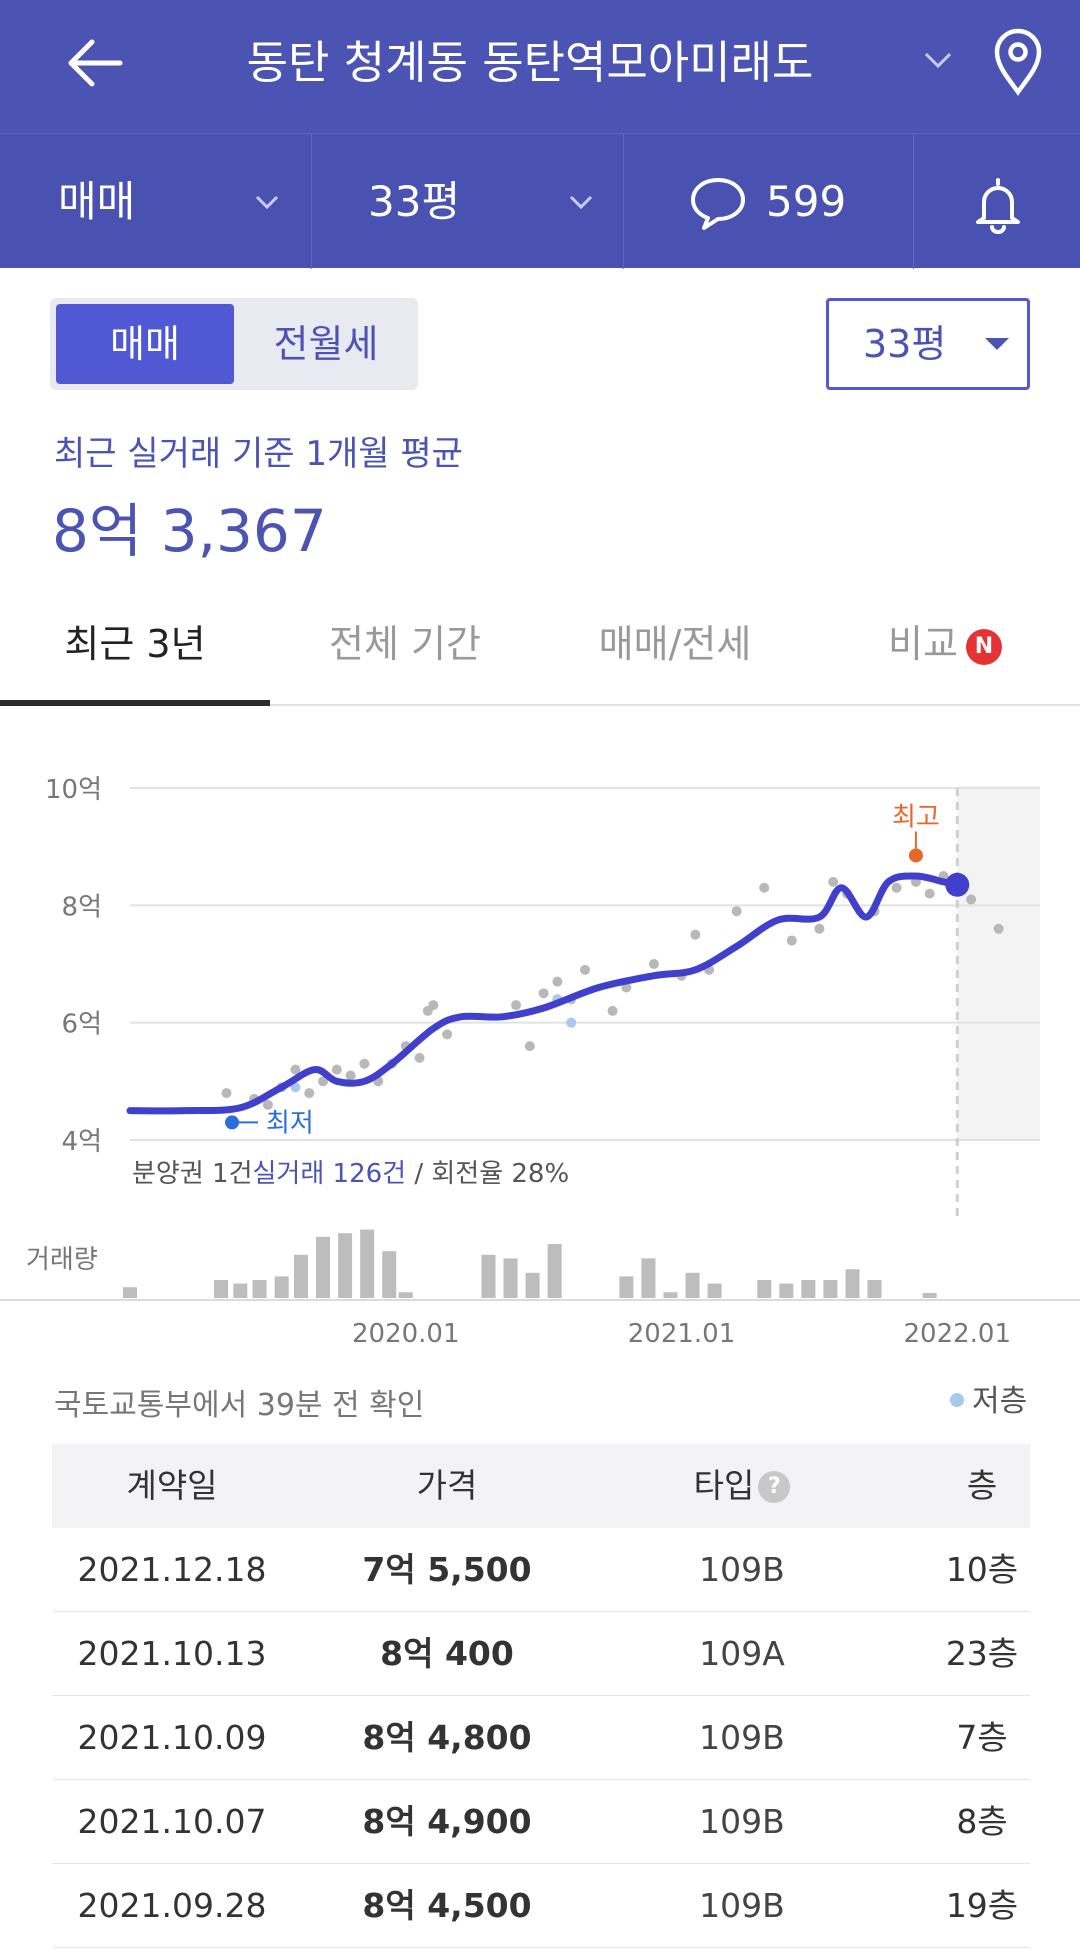 This screenshot has width=1080, height=1954. Describe the element at coordinates (718, 203) in the screenshot. I see `comment-icon` at that location.